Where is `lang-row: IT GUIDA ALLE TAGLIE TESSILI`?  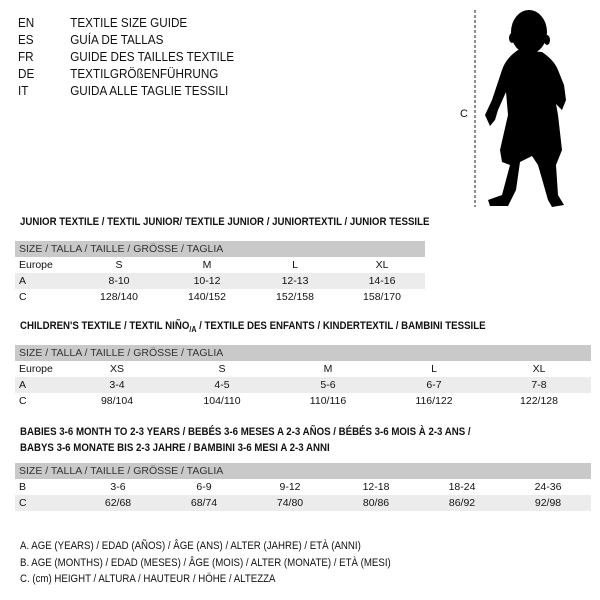
lang-row: IT GUIDA ALLE TAGLIE TESSILI is located at coordinates (126, 90).